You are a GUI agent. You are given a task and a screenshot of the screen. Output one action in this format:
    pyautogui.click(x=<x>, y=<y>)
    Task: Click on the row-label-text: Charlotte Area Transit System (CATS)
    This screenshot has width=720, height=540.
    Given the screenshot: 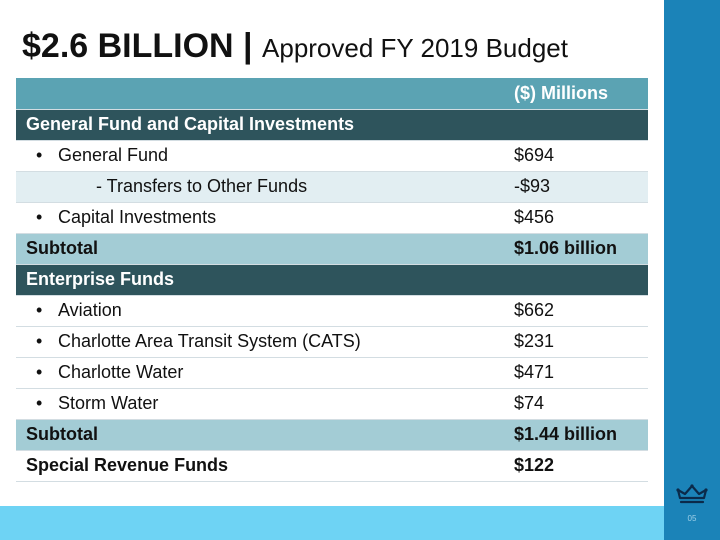 What is the action you would take?
    pyautogui.click(x=209, y=341)
    